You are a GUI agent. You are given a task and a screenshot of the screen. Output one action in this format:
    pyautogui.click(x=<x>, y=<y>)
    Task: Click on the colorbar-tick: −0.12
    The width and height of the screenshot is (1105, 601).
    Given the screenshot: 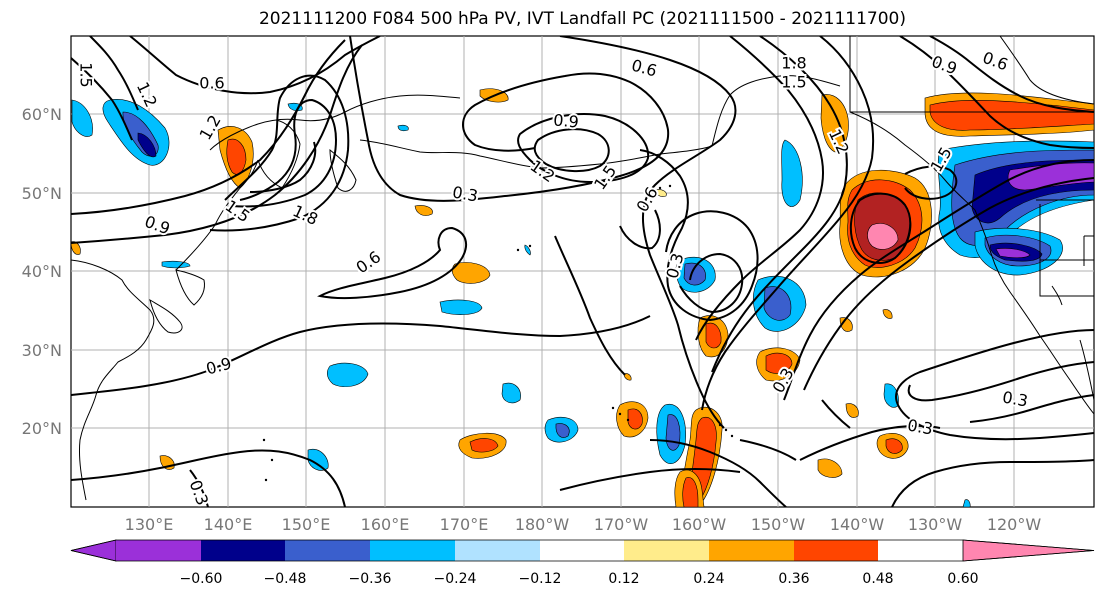 What is the action you would take?
    pyautogui.click(x=540, y=579)
    